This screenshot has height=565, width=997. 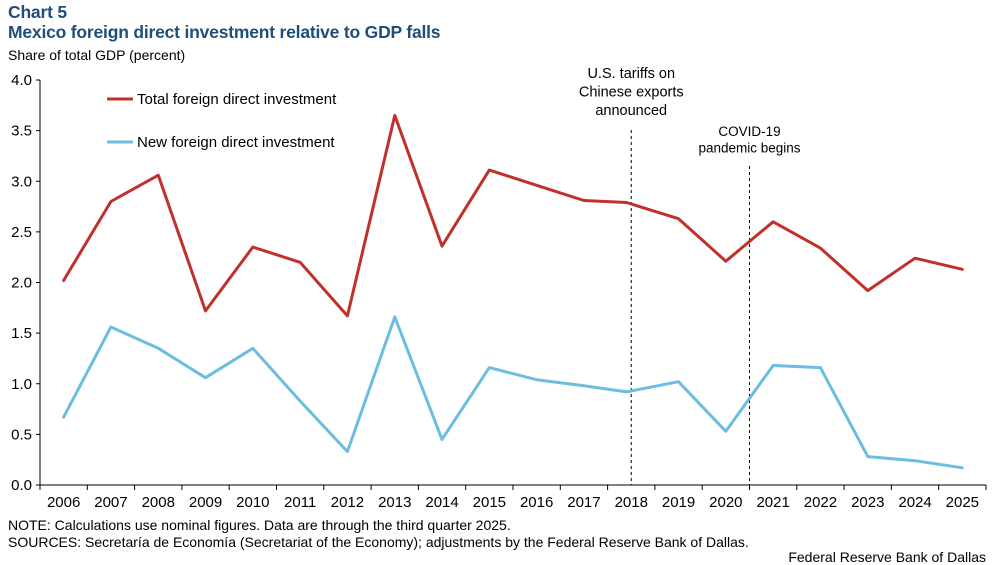 I want to click on annotation-text: pandemic begins, so click(x=749, y=147).